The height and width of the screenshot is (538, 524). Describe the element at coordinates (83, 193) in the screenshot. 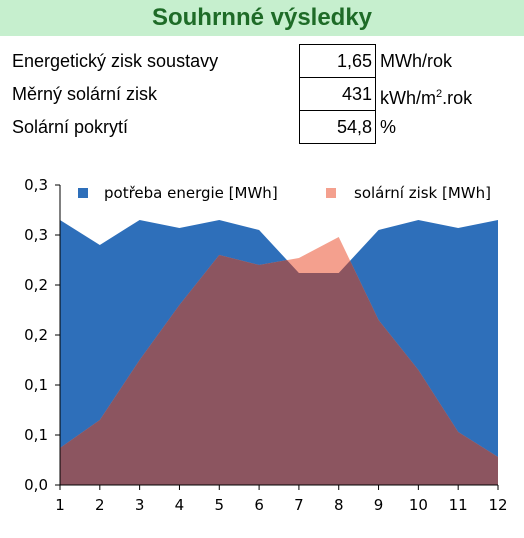

I see `legend-swatch-demand` at that location.